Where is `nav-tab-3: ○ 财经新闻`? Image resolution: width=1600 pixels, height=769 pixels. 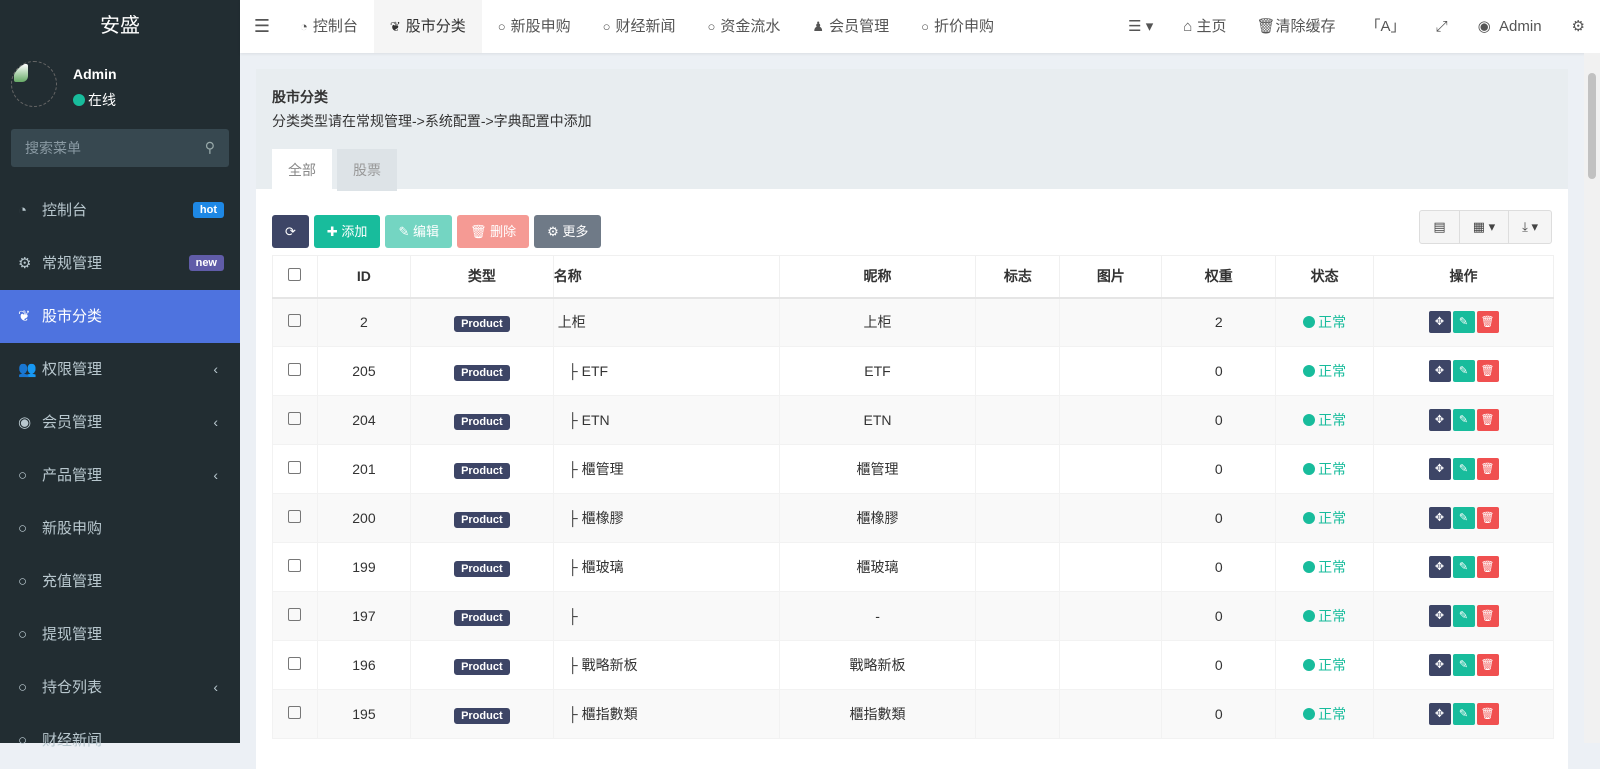
nav-tab-3: ○ 财经新闻 is located at coordinates (639, 26).